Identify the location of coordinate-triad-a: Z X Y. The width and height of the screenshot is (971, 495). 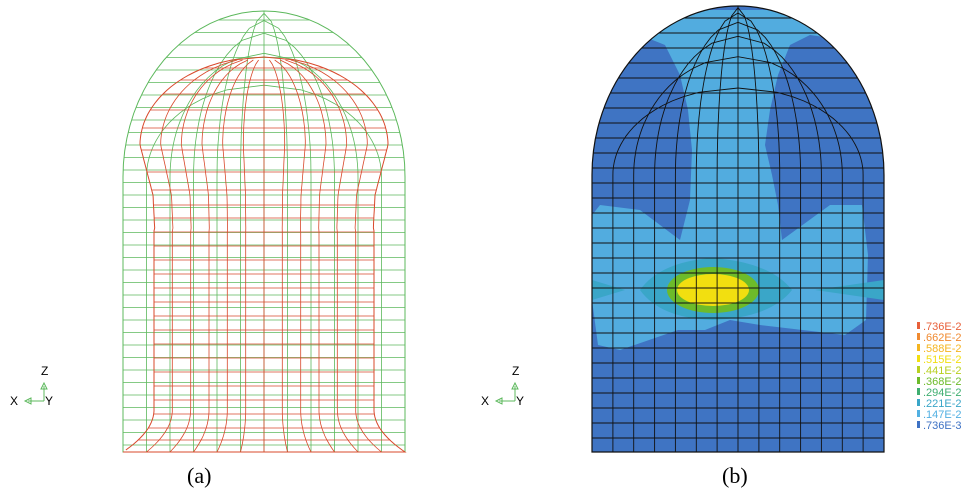
(31, 386).